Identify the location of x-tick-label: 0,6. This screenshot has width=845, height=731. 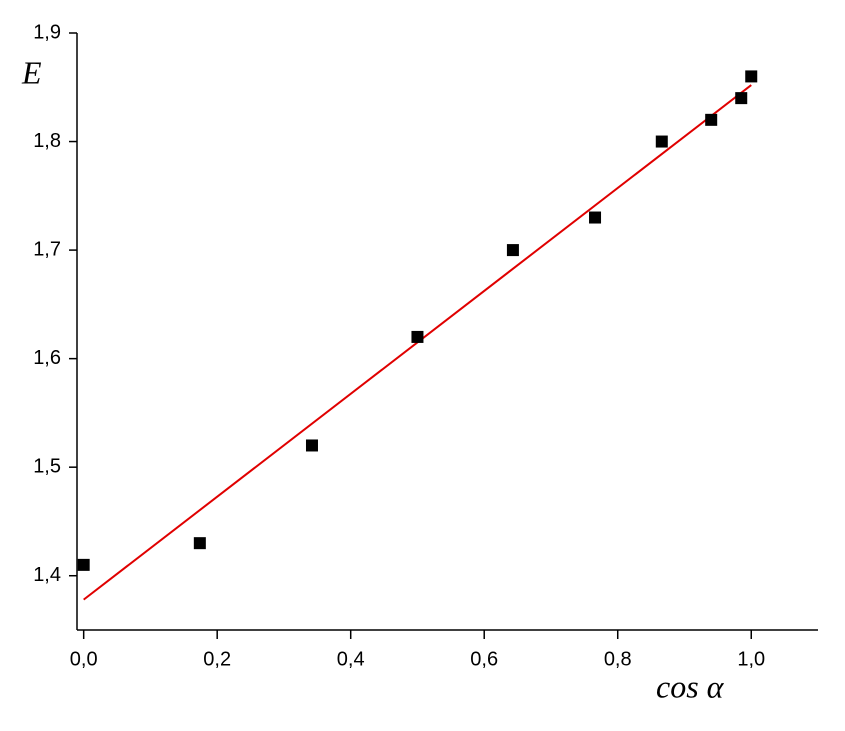
(484, 659).